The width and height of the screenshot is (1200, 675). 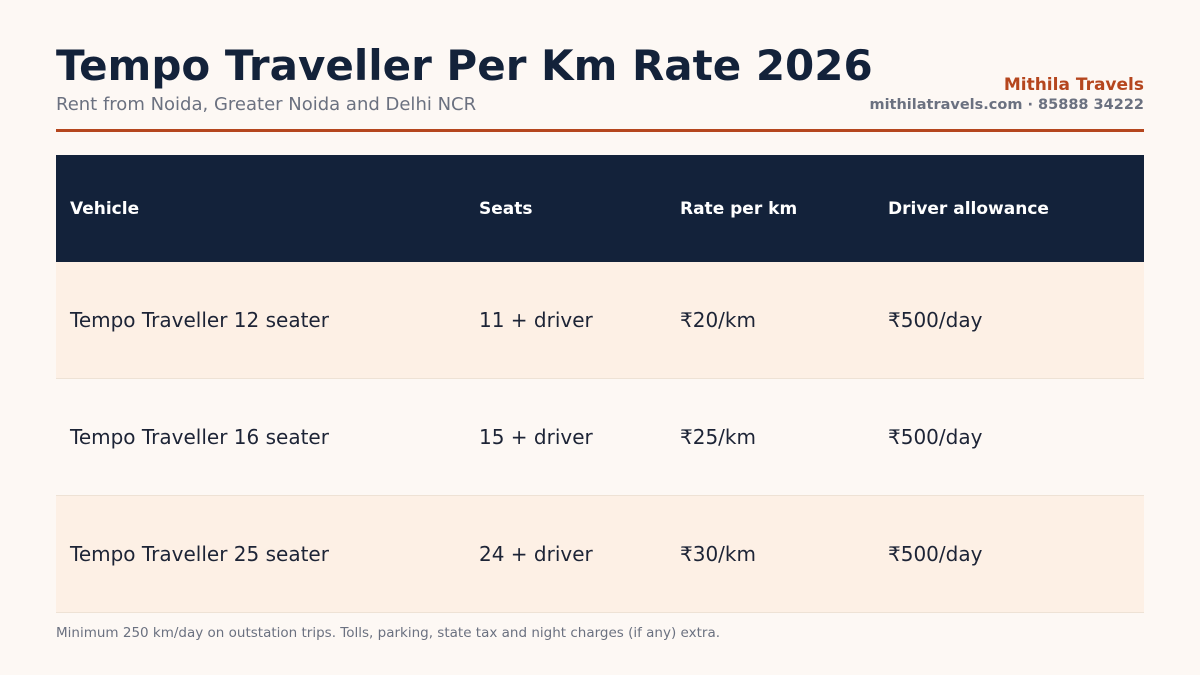 What do you see at coordinates (1009, 208) in the screenshot?
I see `column-header-driver-allowance: Driver allowance` at bounding box center [1009, 208].